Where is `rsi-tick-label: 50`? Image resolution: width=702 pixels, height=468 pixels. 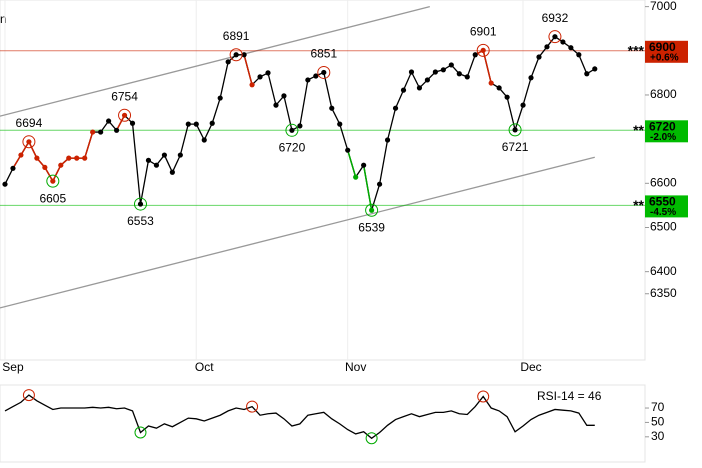 rsi-tick-label: 50 is located at coordinates (658, 422).